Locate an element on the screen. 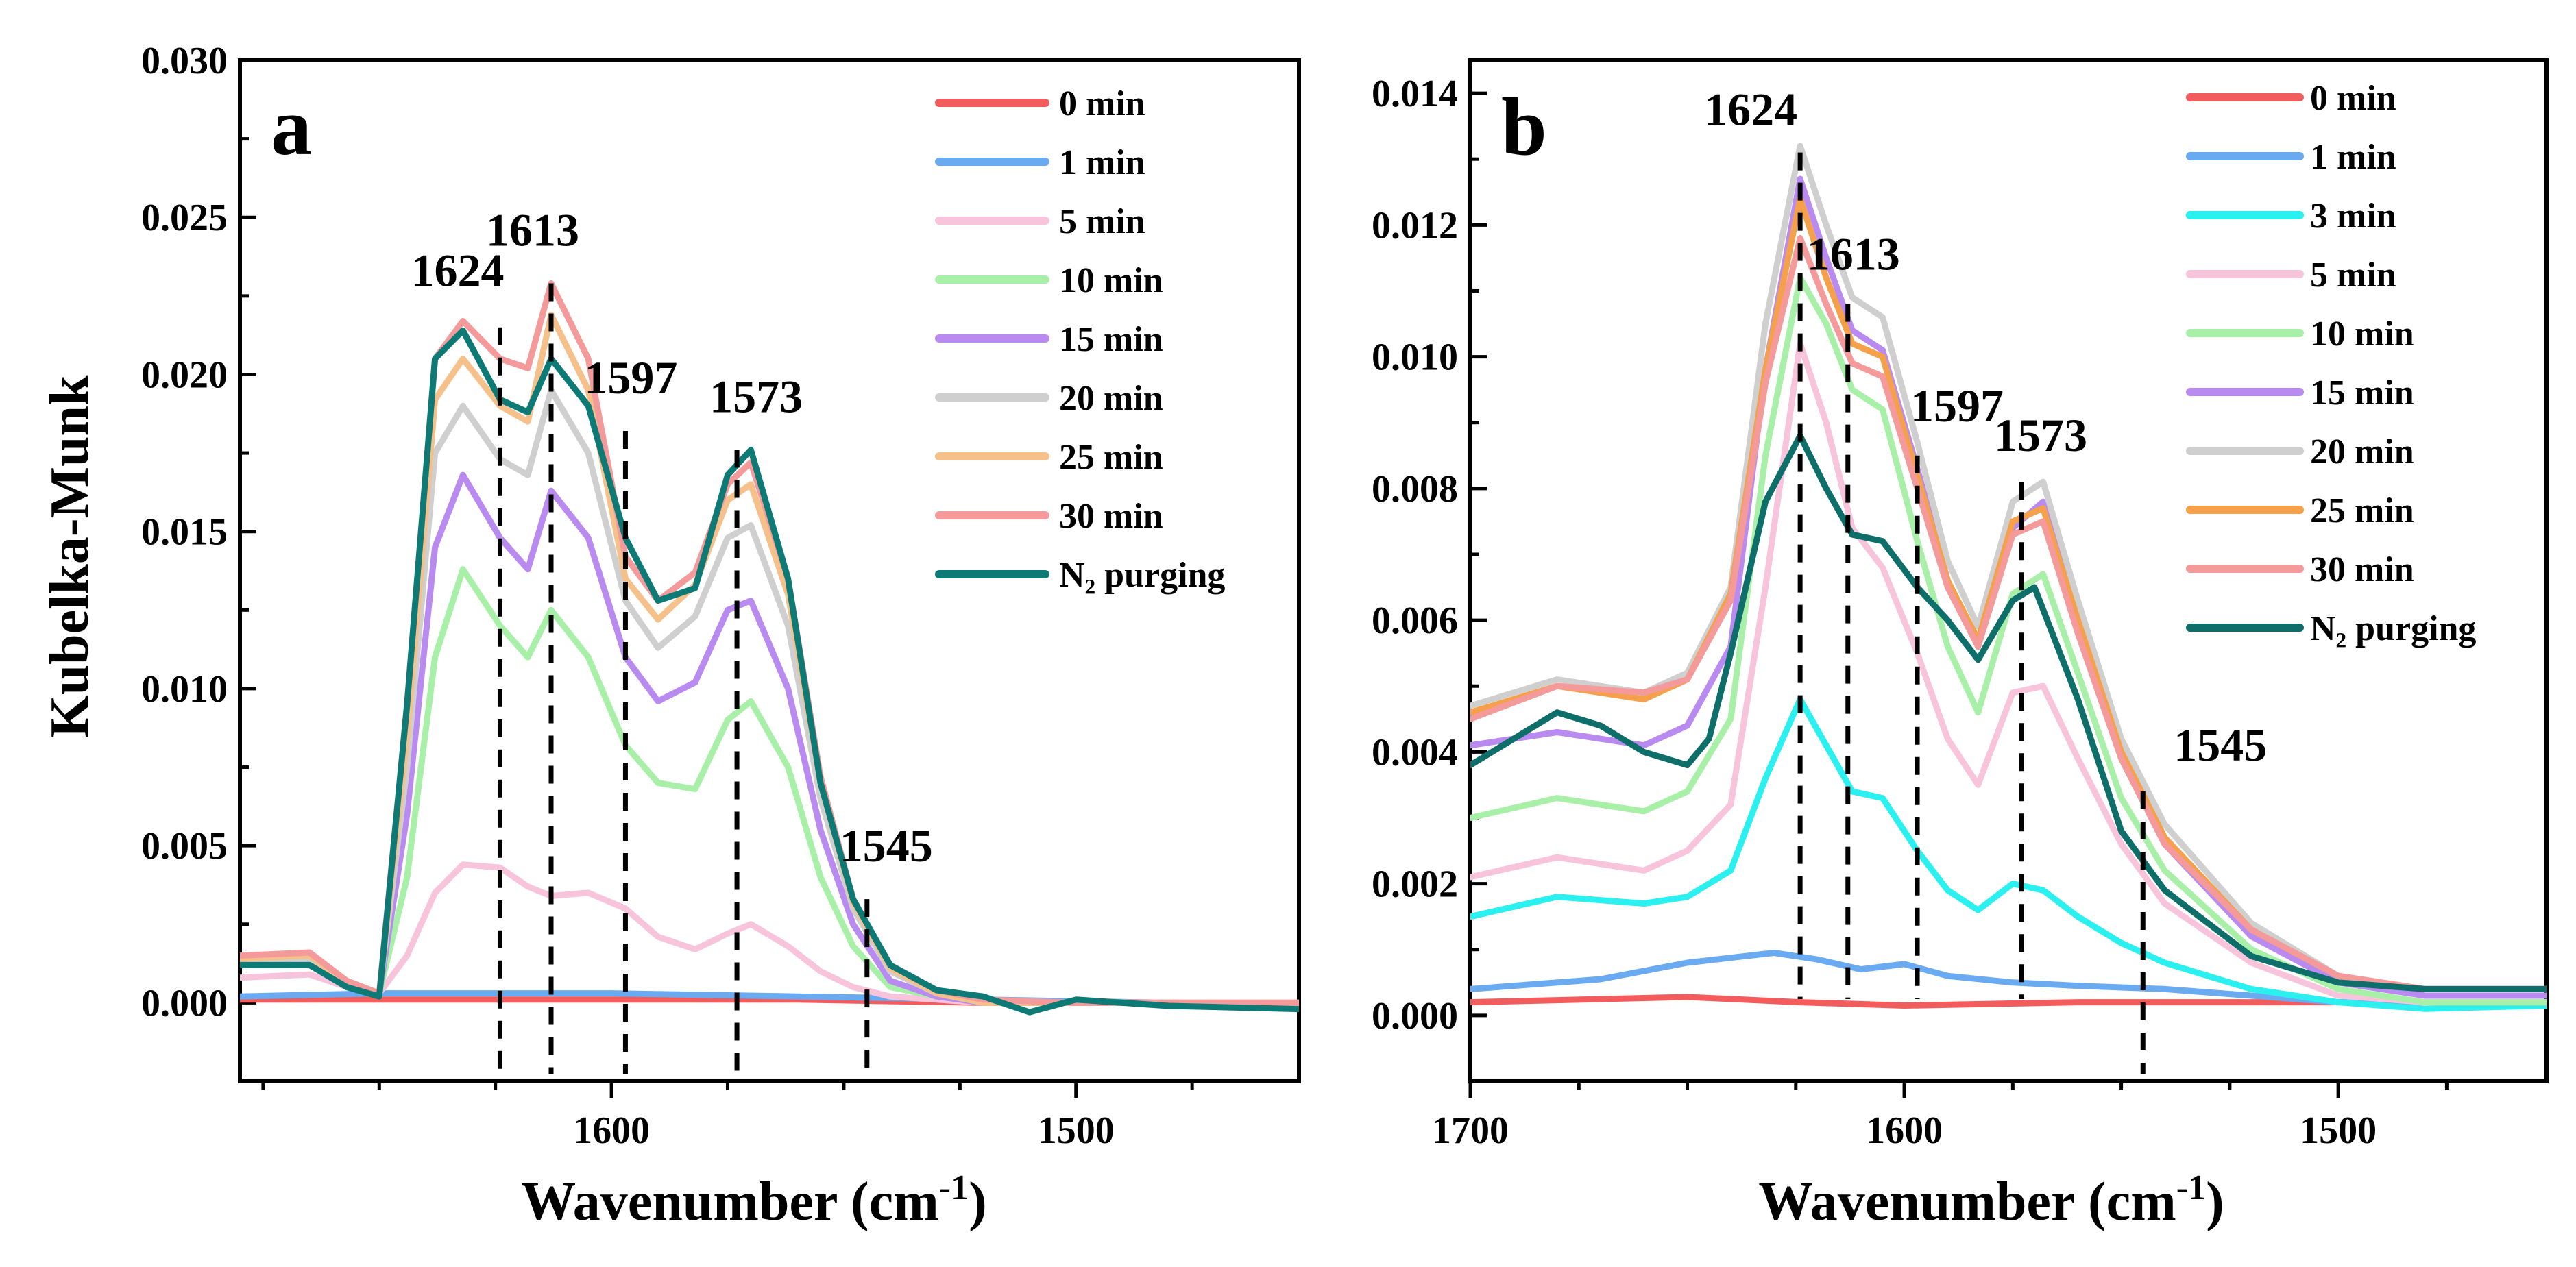 This screenshot has width=2576, height=1267. panel-a-legend-label: 20 min is located at coordinates (1111, 398).